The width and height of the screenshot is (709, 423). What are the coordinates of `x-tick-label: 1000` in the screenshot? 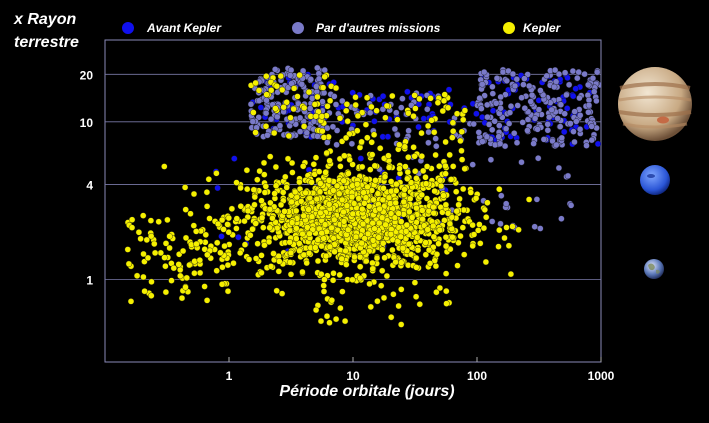 It's located at (601, 376).